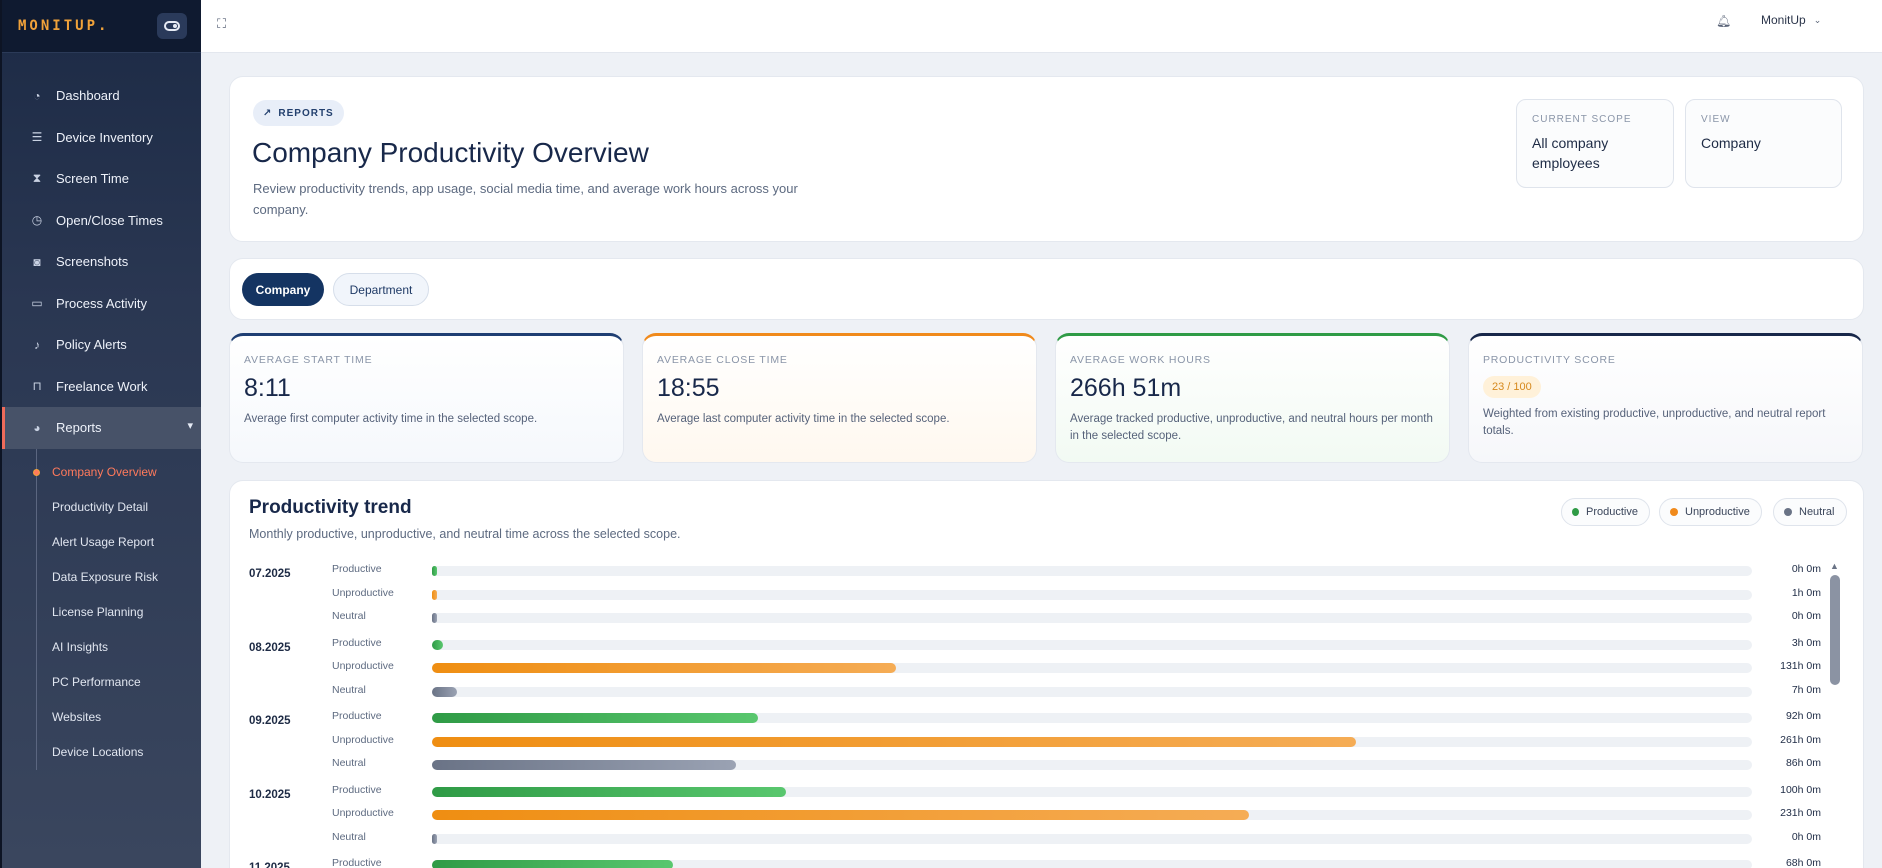  I want to click on sidebar-item-device-inventory: ☰ Device Inventory, so click(101, 138).